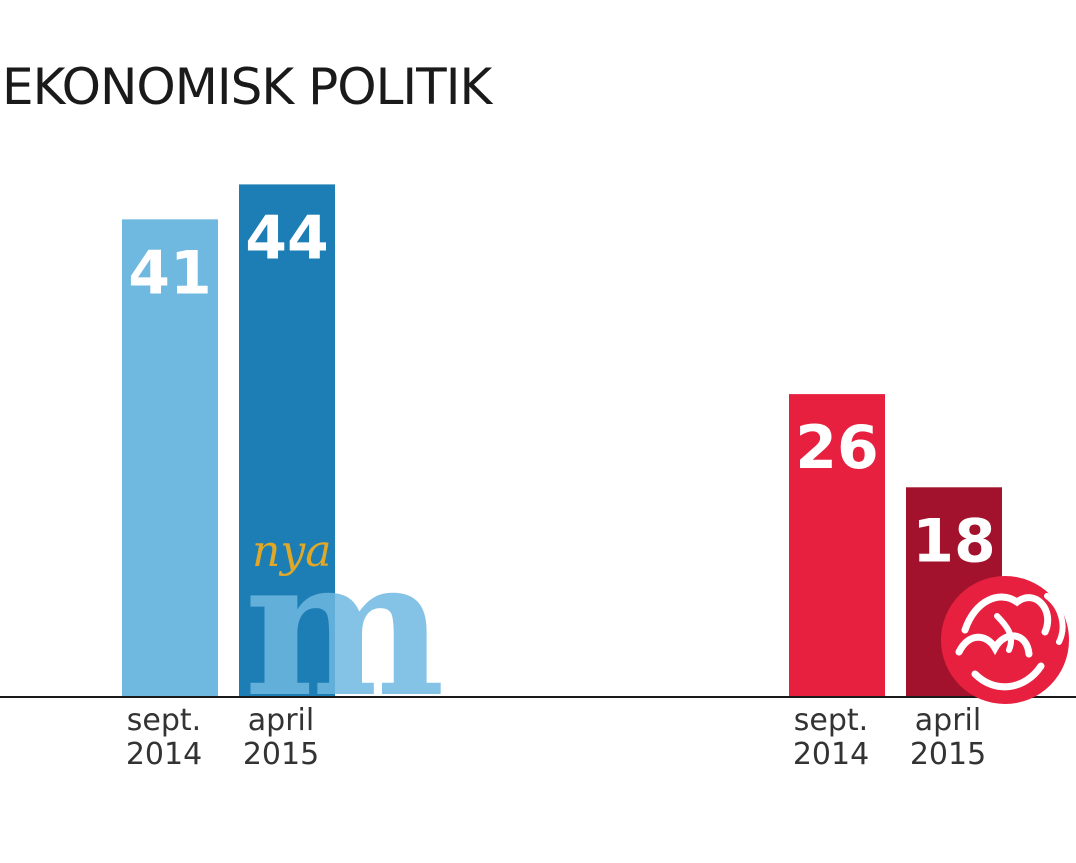 This screenshot has height=863, width=1076. I want to click on value-label-1-0: 26, so click(837, 448).